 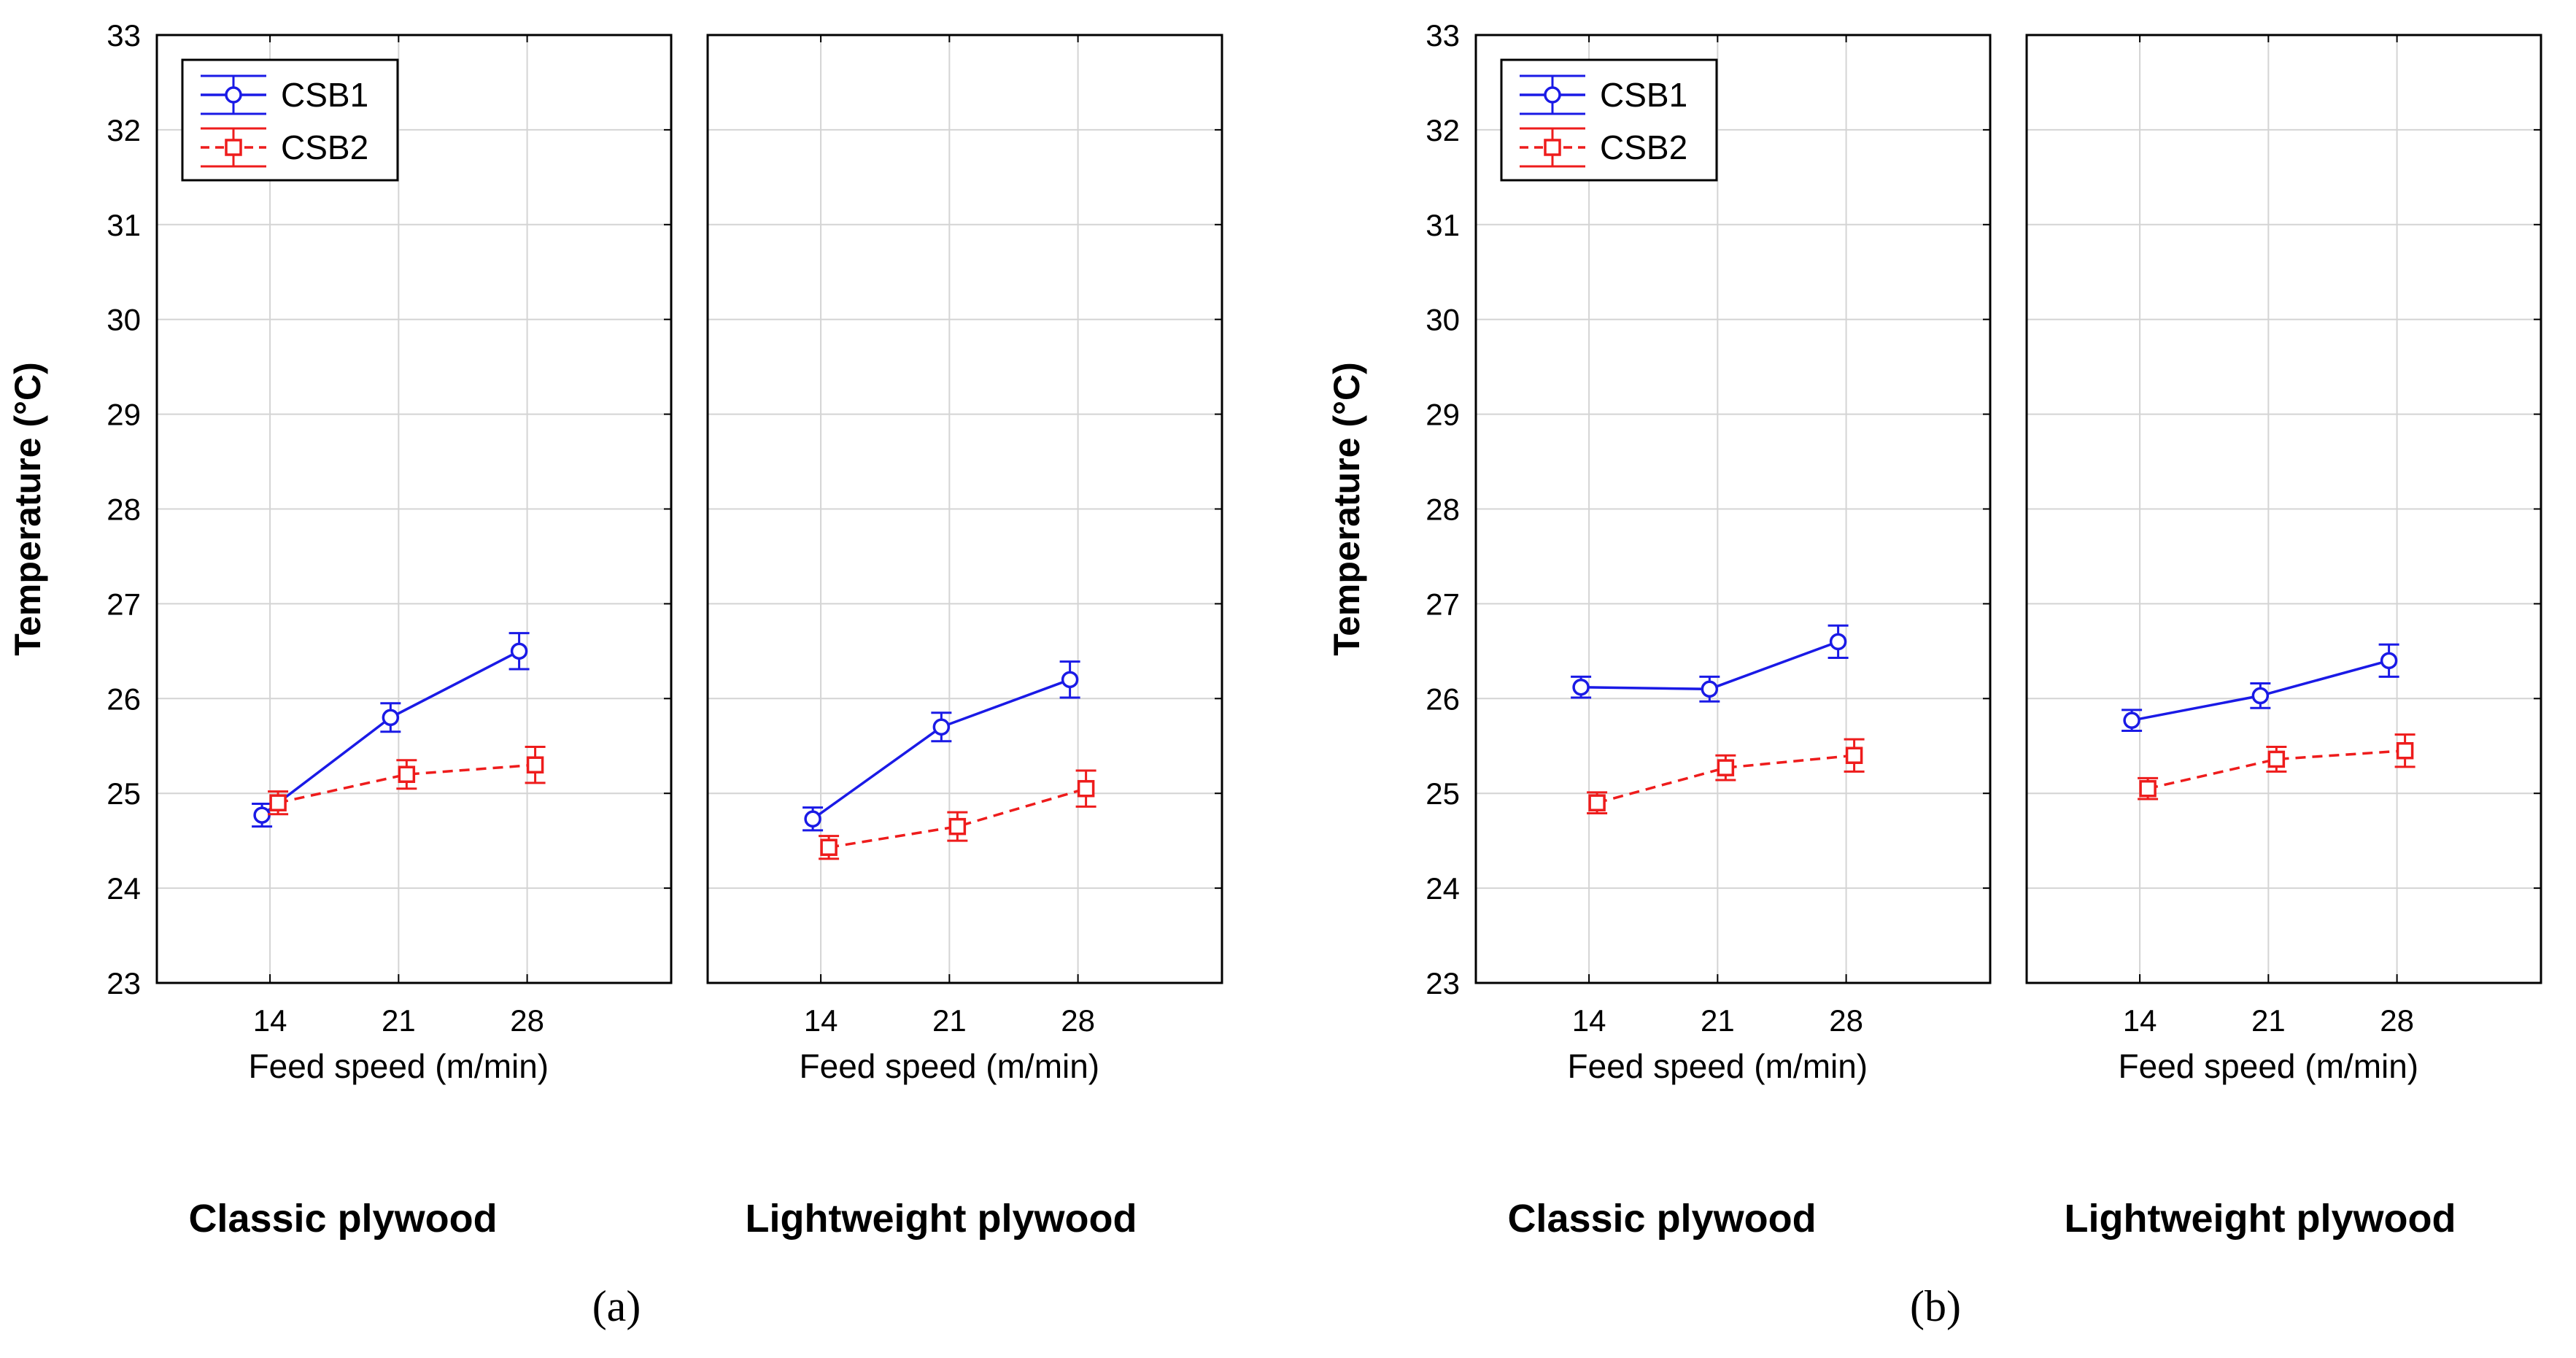 I want to click on panel-label: (a), so click(x=616, y=1306).